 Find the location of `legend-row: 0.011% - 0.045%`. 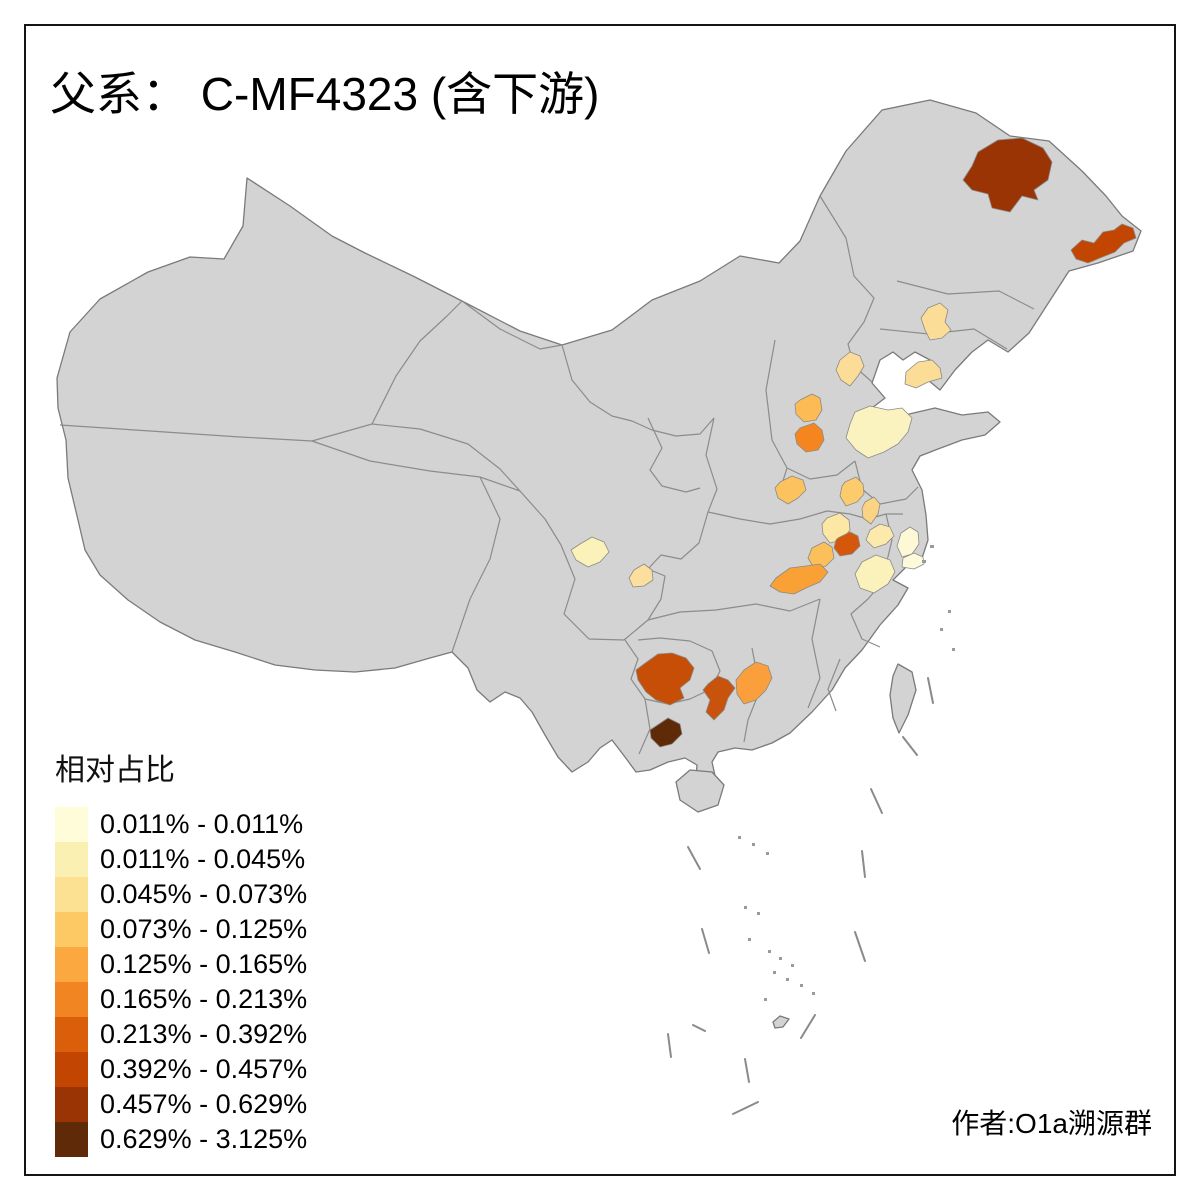

legend-row: 0.011% - 0.045% is located at coordinates (181, 859).